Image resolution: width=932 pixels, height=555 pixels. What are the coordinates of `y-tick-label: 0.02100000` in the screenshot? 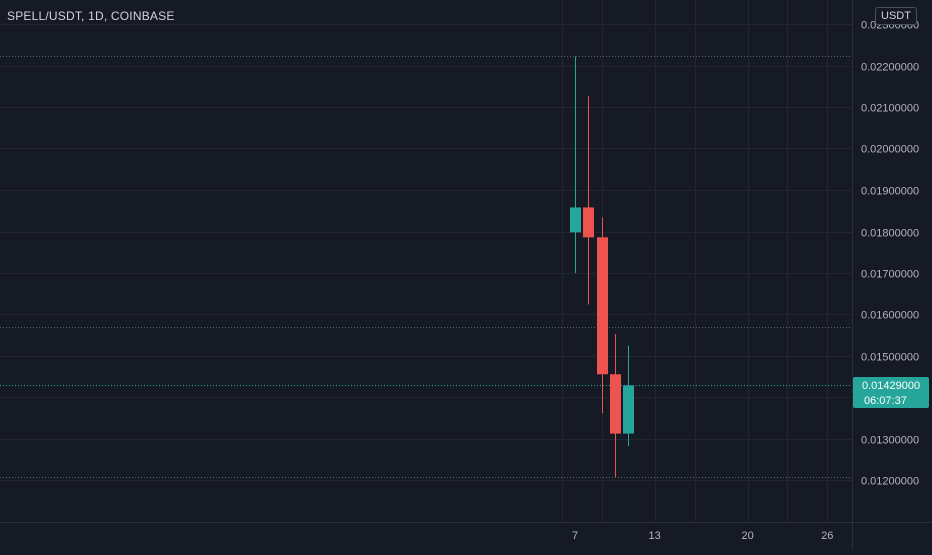 It's located at (890, 109).